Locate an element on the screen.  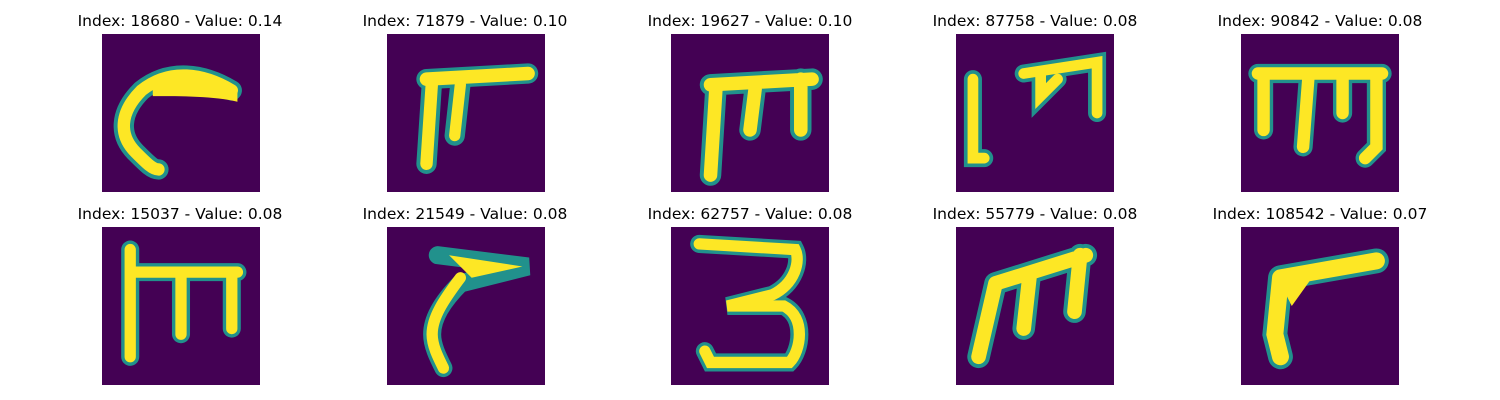
hook-icon is located at coordinates (466, 306).